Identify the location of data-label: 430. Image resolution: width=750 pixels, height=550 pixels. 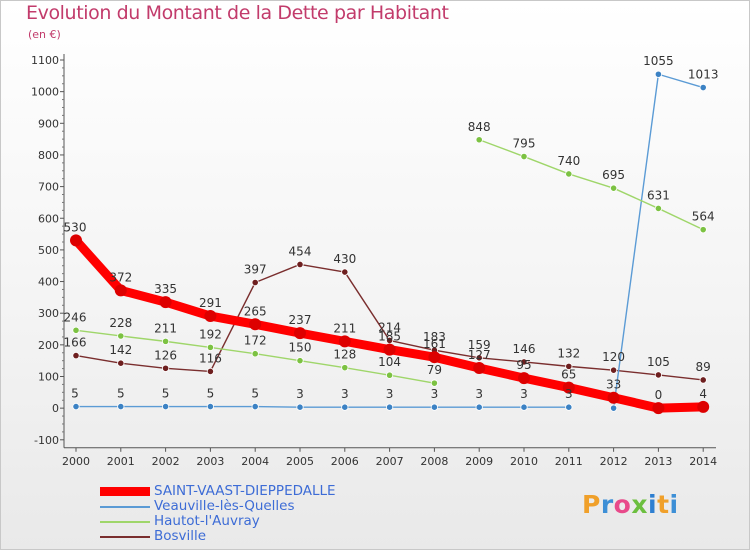
(344, 259).